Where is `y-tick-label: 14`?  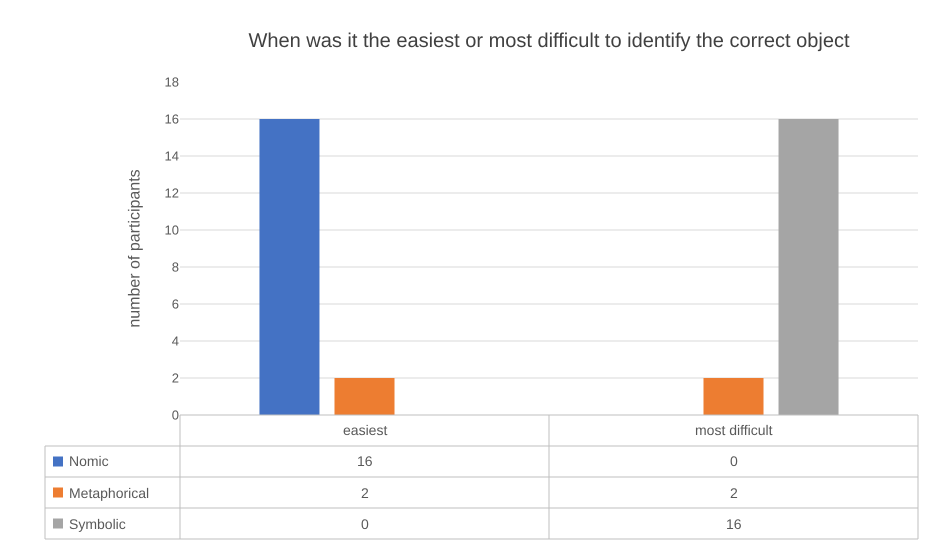 y-tick-label: 14 is located at coordinates (171, 156).